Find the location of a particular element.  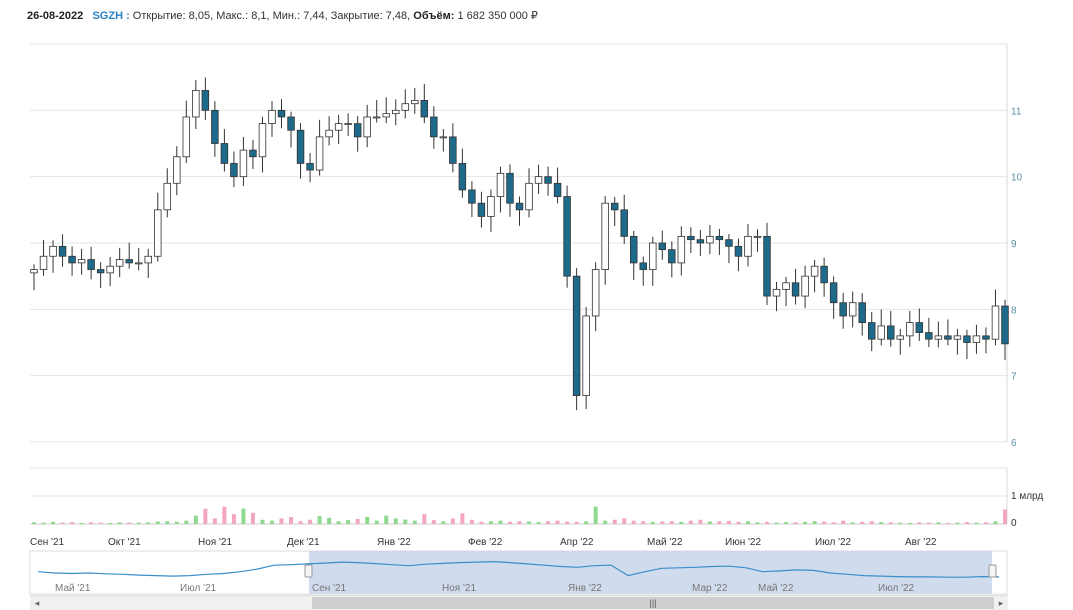

date-tick-label: Ноя '21 is located at coordinates (215, 542).